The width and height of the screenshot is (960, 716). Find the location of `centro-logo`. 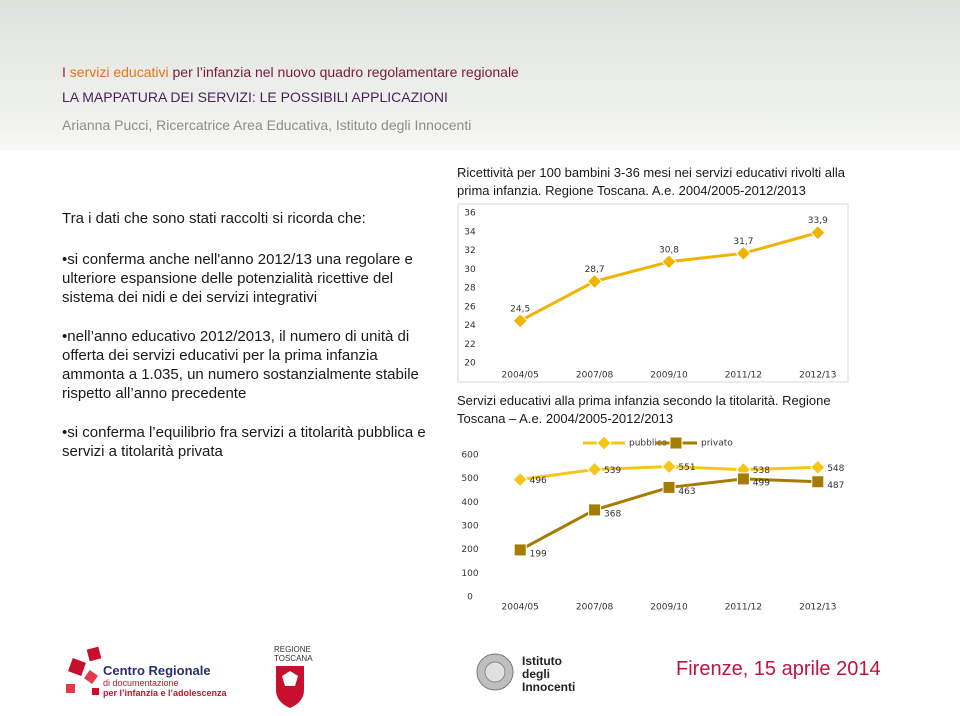

centro-logo is located at coordinates (84, 670).